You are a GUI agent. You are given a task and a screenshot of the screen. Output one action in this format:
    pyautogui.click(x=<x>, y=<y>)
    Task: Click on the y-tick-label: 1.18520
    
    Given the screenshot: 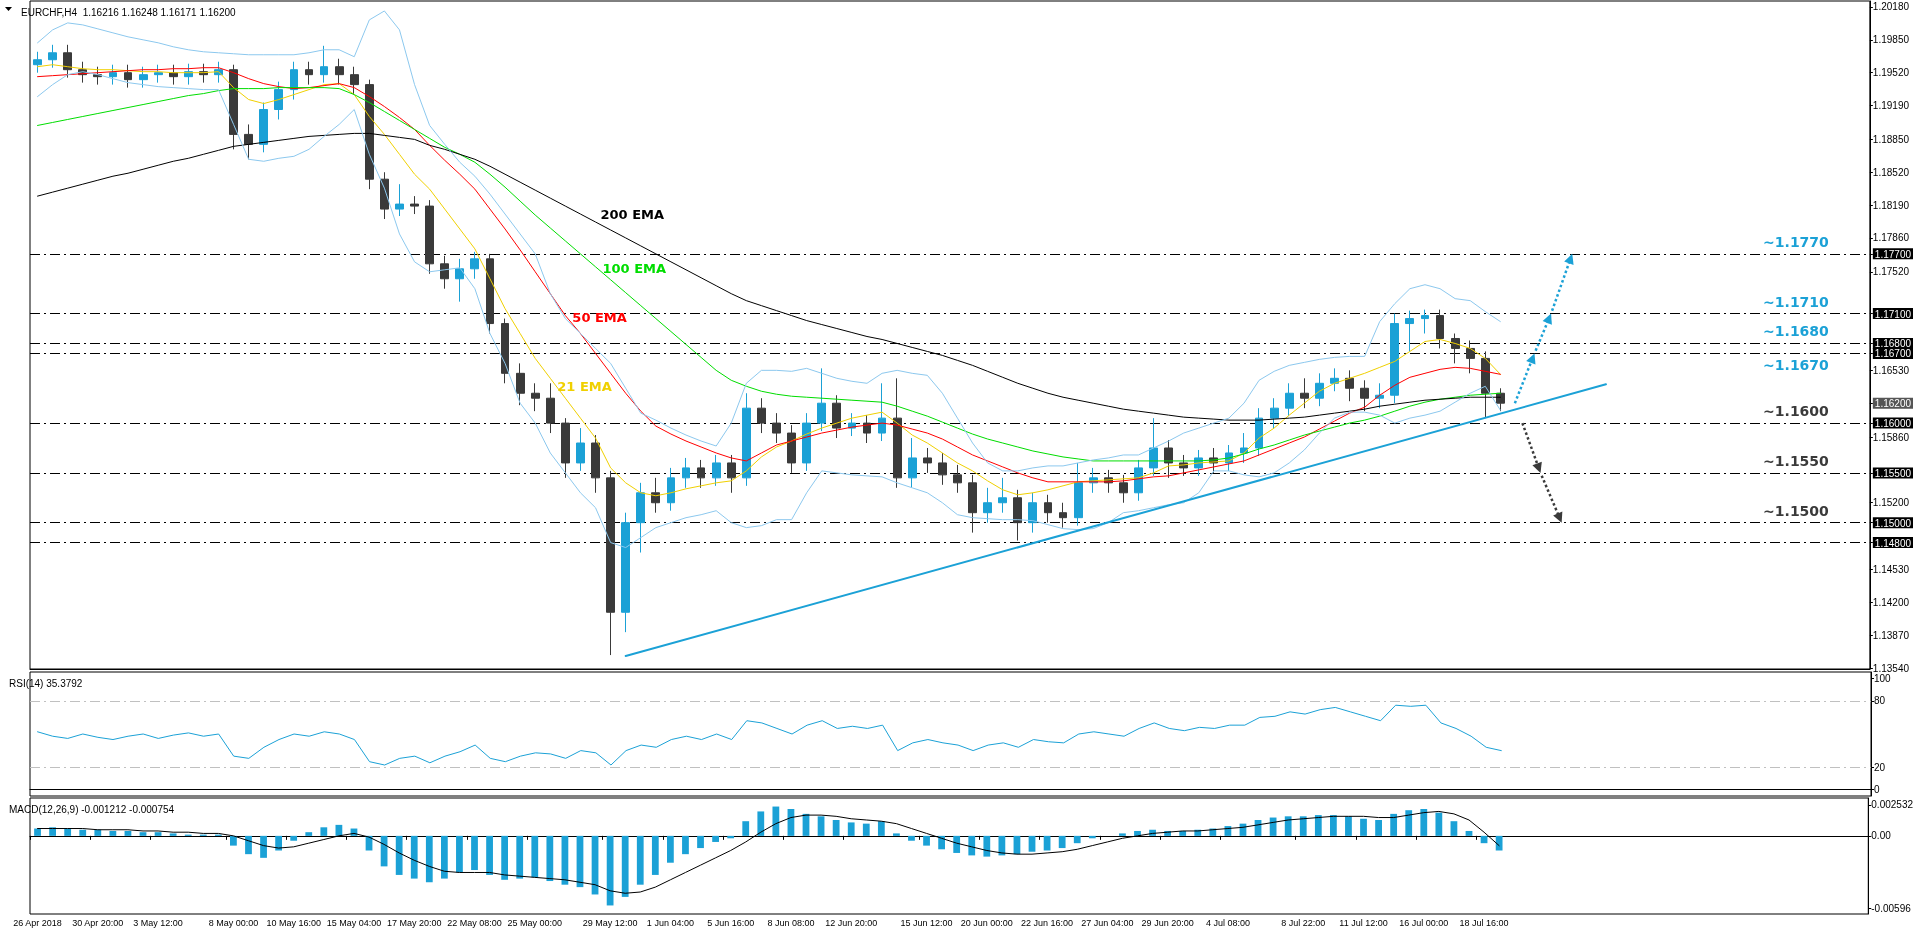 What is the action you would take?
    pyautogui.click(x=1891, y=172)
    